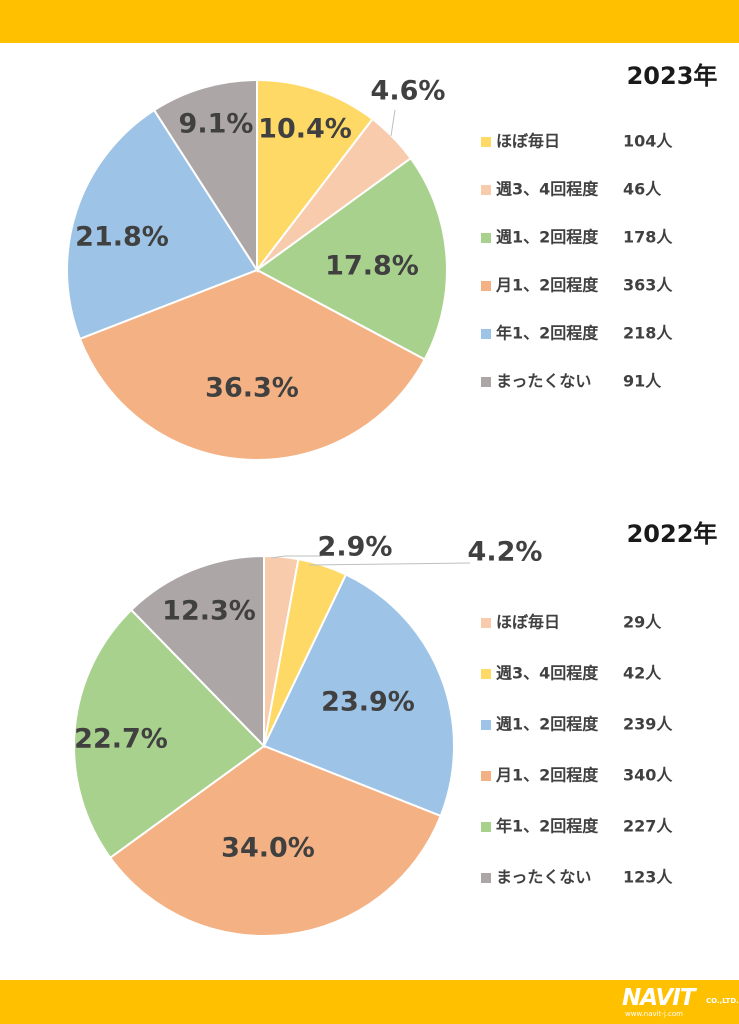 This screenshot has width=739, height=1024. I want to click on percent-label-2022-1: 2.9%, so click(355, 547).